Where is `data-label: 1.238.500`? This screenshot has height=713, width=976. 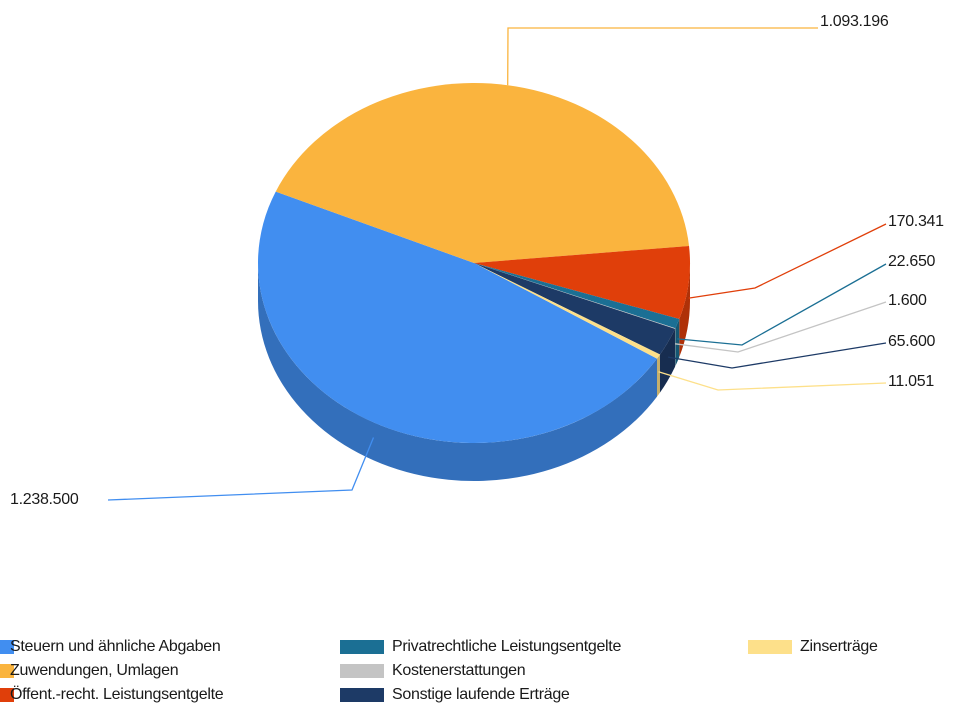 data-label: 1.238.500 is located at coordinates (44, 499).